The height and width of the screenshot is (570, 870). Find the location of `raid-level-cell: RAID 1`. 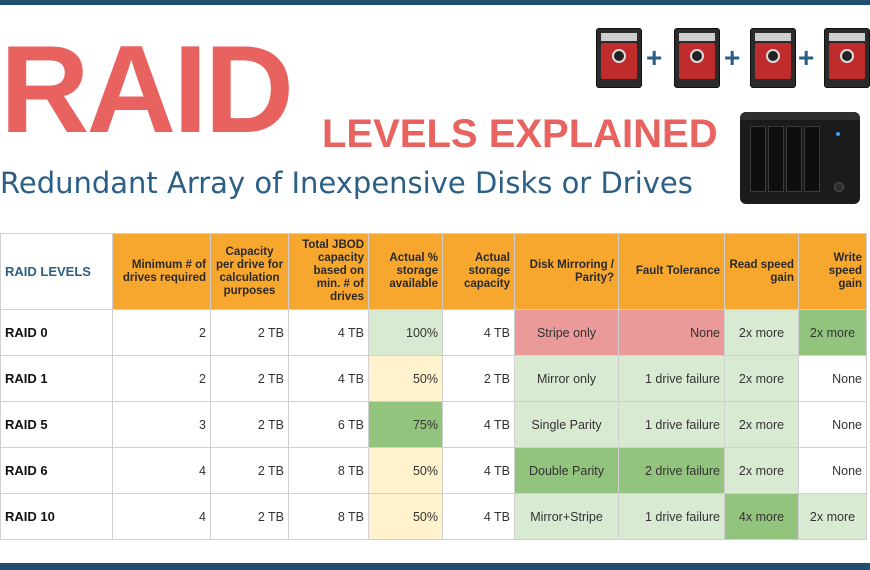

raid-level-cell: RAID 1 is located at coordinates (56, 378).